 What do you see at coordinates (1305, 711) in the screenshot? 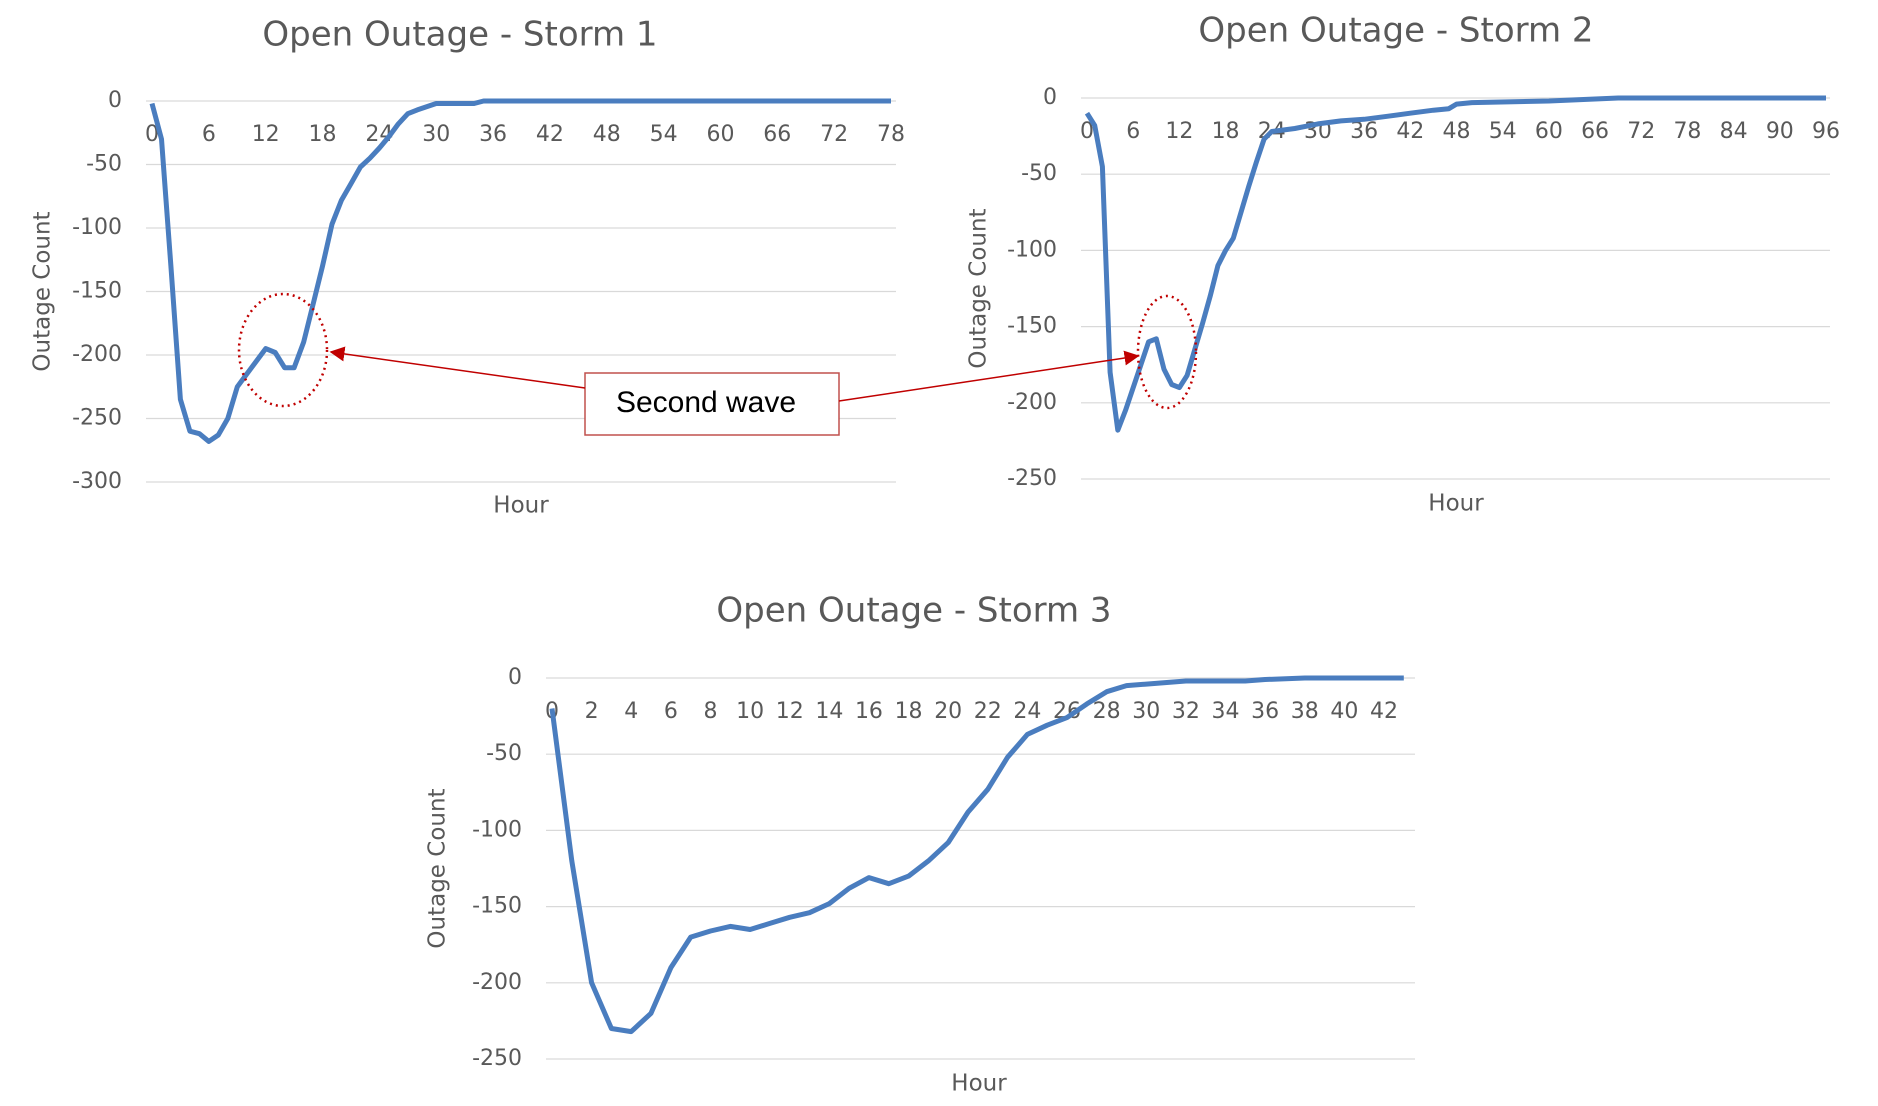
I see `x-tick-label: 38` at bounding box center [1305, 711].